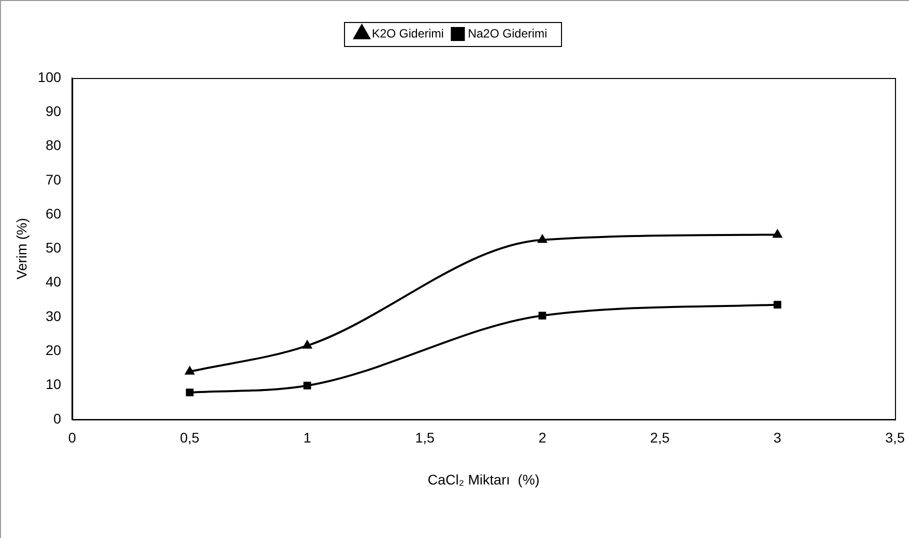 Image resolution: width=909 pixels, height=538 pixels. Describe the element at coordinates (72, 438) in the screenshot. I see `x-tick-label: 0` at that location.